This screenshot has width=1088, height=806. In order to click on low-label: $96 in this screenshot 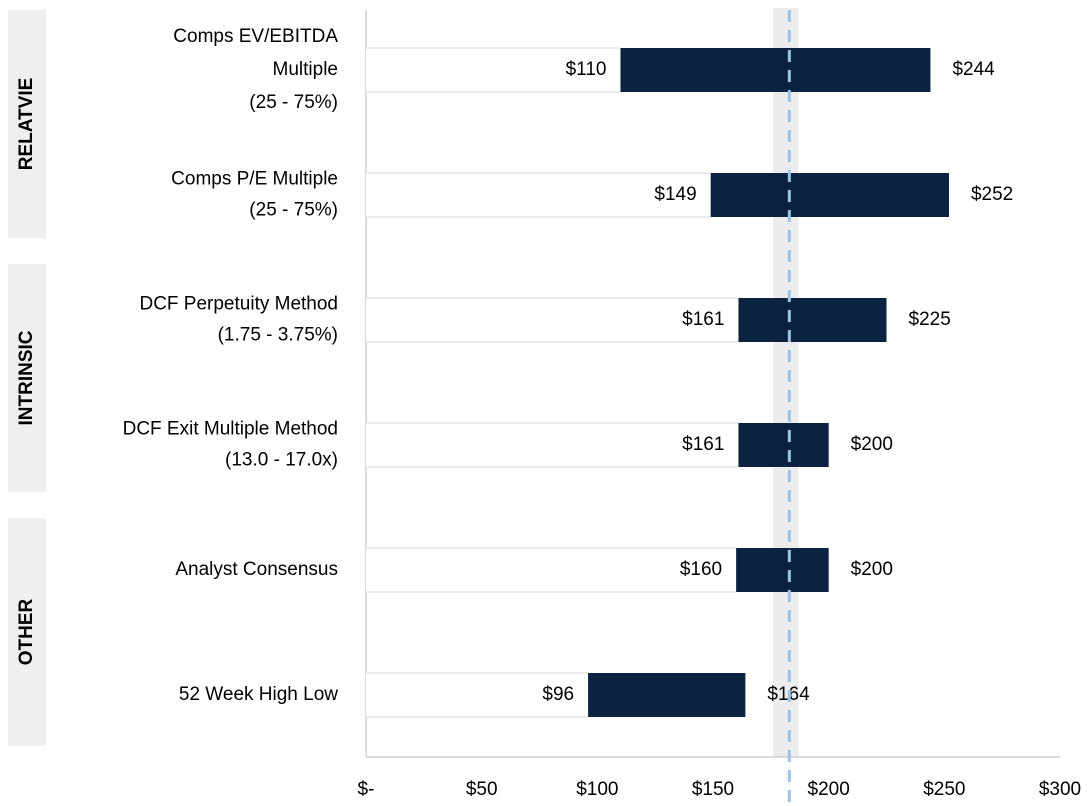, I will do `click(558, 694)`.